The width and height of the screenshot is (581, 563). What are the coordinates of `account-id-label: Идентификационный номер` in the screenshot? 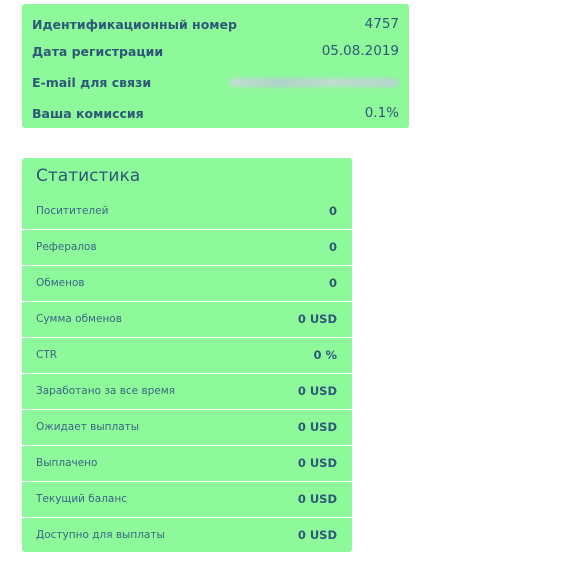 It's located at (134, 24).